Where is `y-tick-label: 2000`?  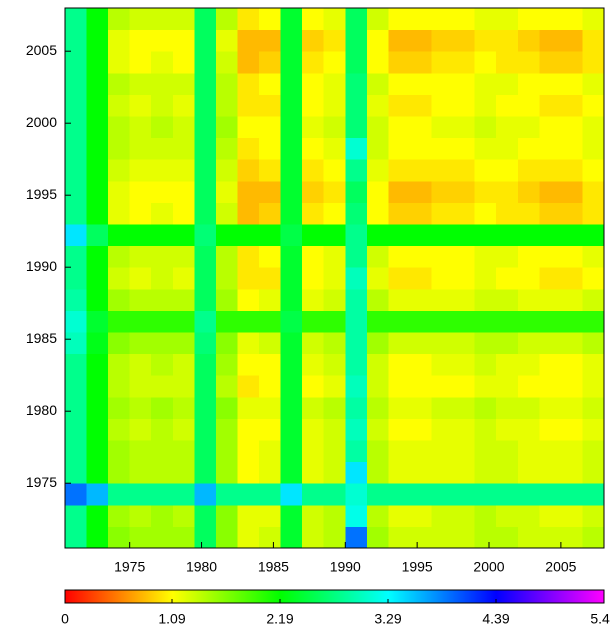
y-tick-label: 2000 is located at coordinates (41, 122).